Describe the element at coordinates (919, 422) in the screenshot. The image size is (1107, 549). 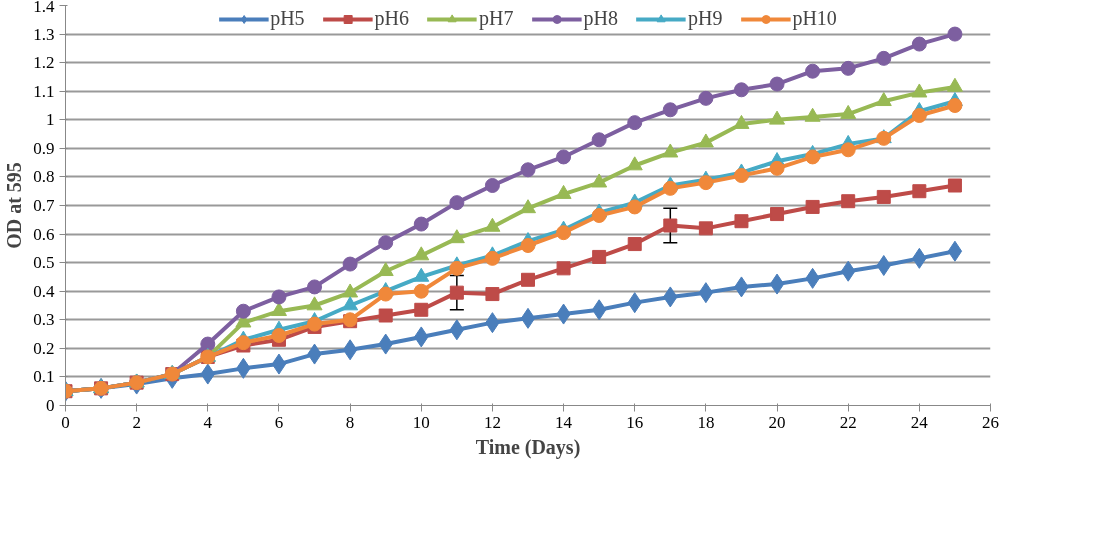
I see `x-tick-label: 24` at that location.